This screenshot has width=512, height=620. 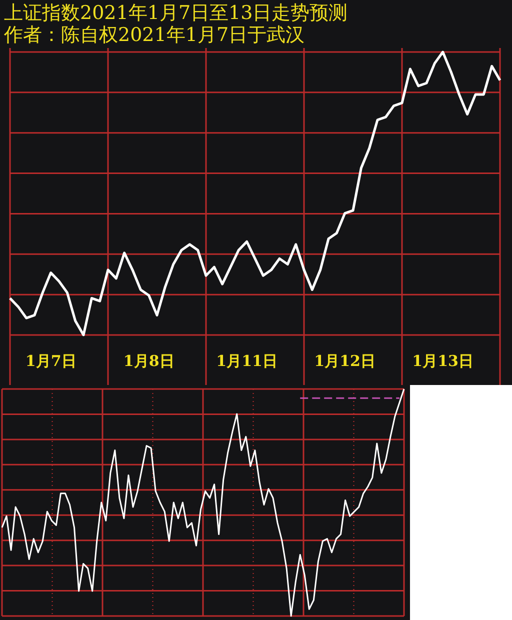 I want to click on x-tick-label: 1月12日, so click(x=345, y=361).